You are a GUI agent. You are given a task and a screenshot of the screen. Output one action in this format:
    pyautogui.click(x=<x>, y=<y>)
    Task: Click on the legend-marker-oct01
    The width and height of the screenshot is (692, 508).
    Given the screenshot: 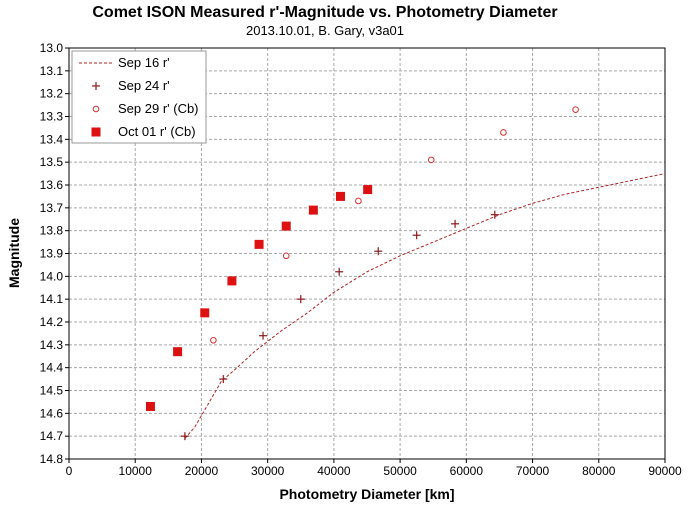 What is the action you would take?
    pyautogui.click(x=96, y=132)
    